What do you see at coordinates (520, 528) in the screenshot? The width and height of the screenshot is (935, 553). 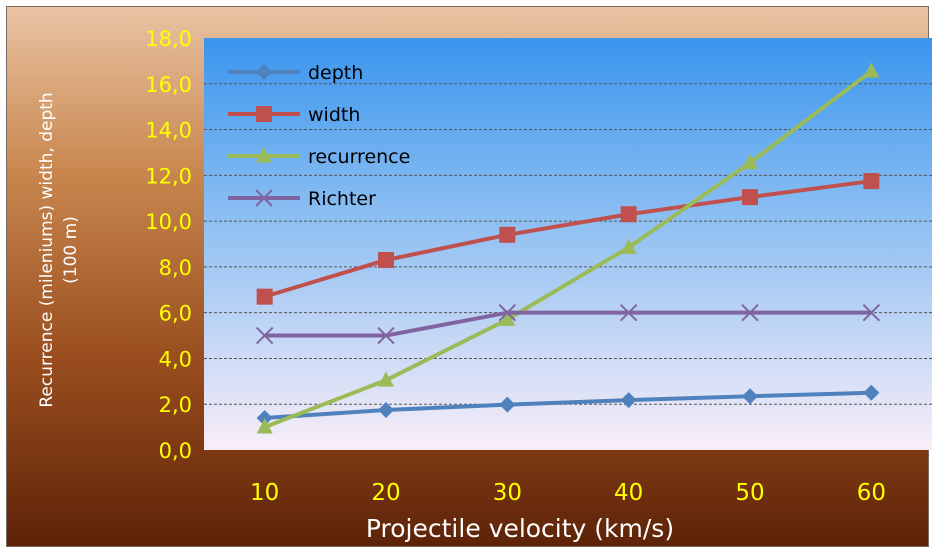 I see `x-axis-title: Projectile velocity (km/s)` at bounding box center [520, 528].